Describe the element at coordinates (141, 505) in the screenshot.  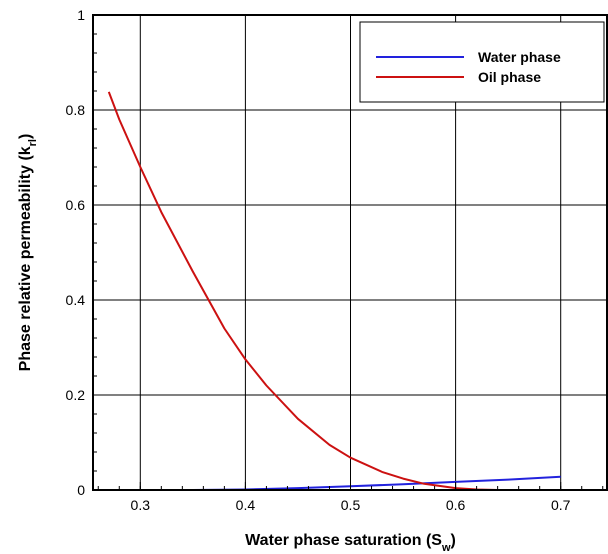
I see `x-tick-label: 0.3` at that location.